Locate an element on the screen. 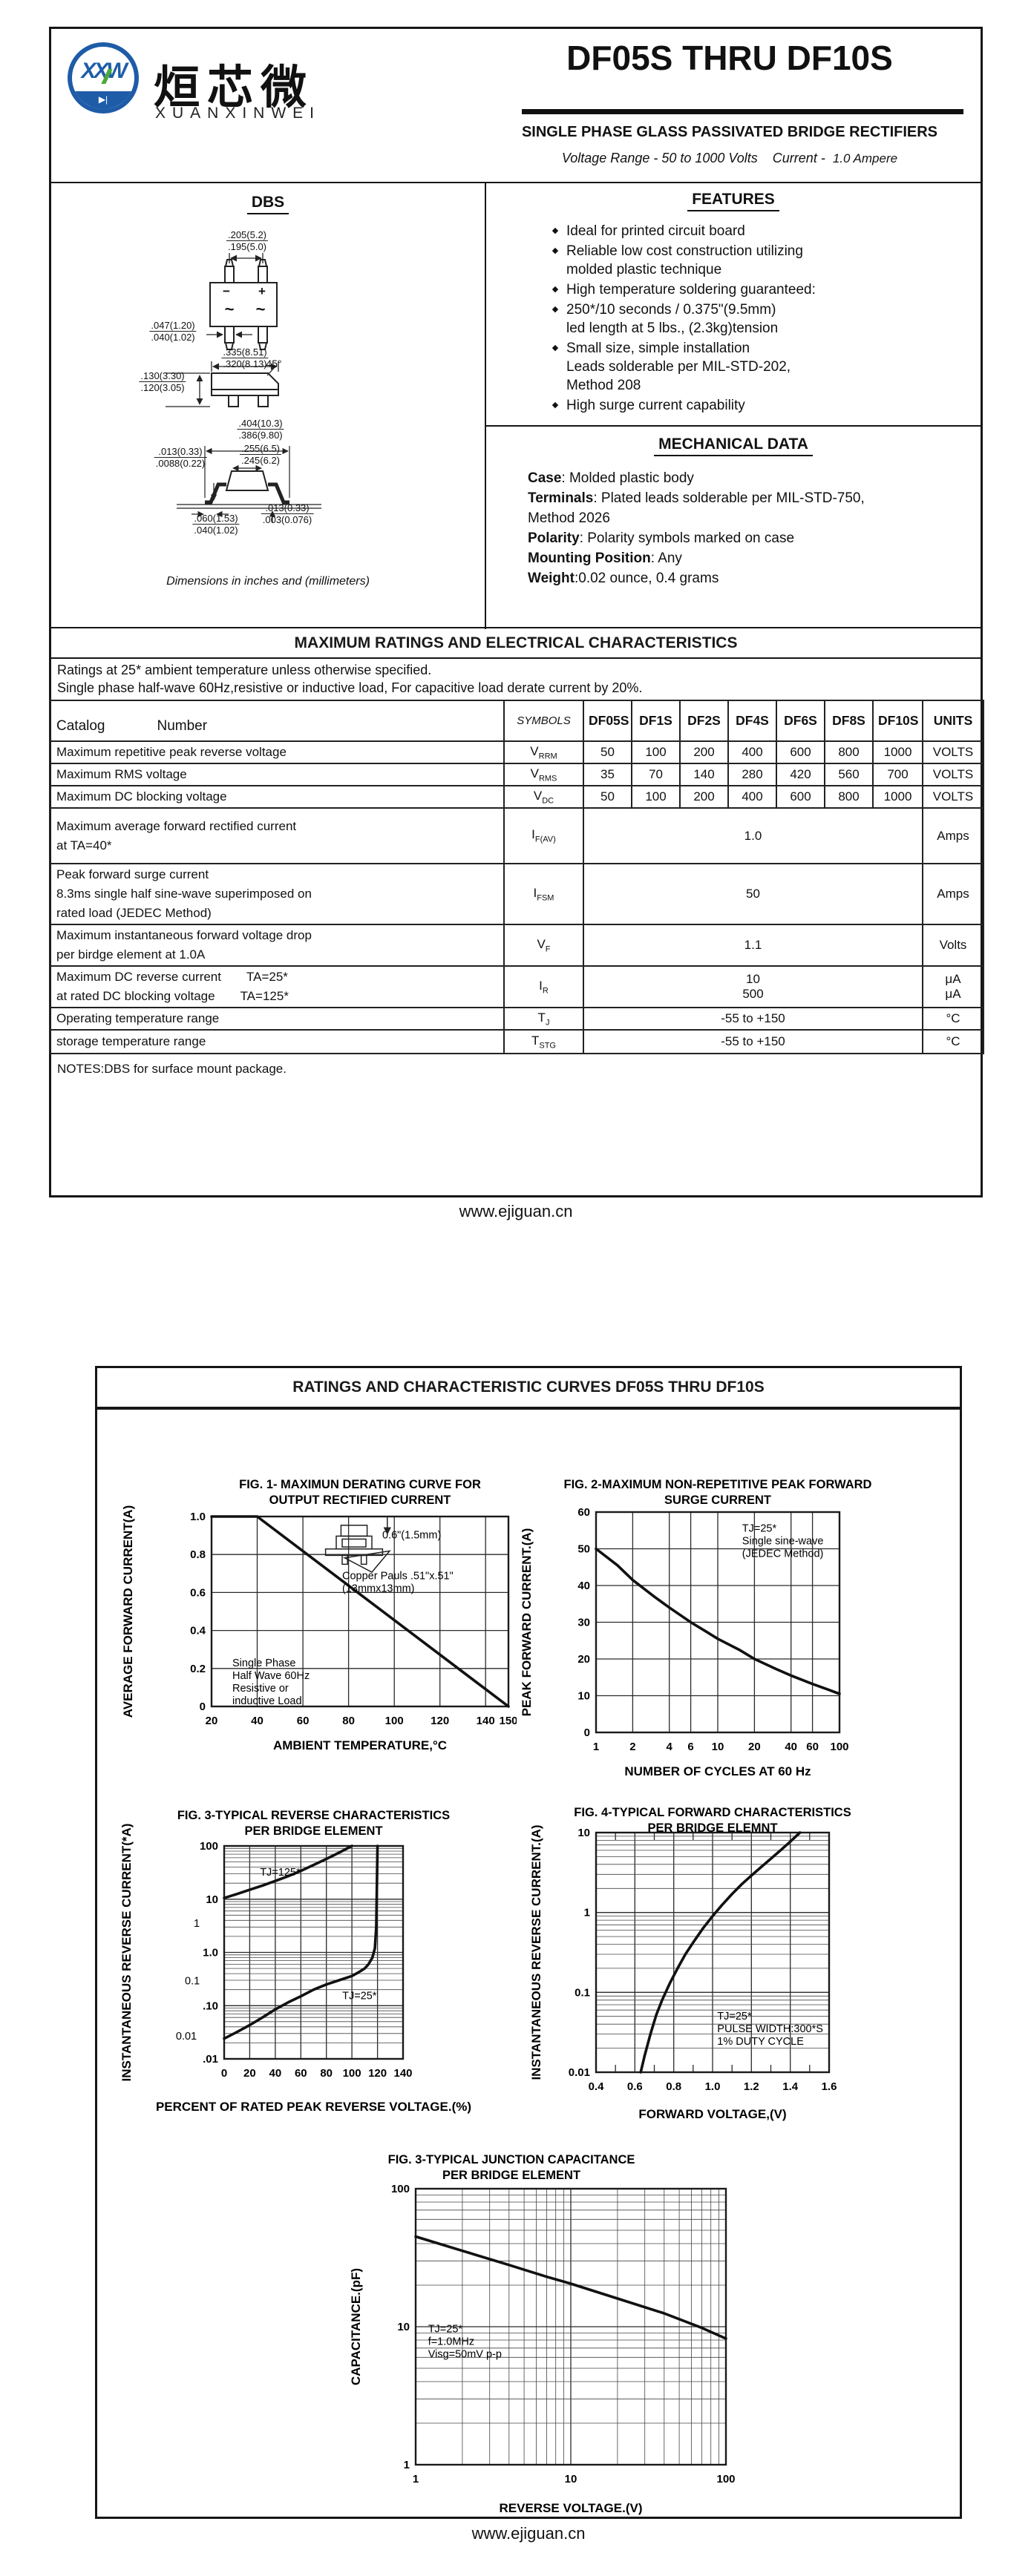 This screenshot has width=1031, height=2576. value-cell: 10 500 is located at coordinates (753, 986).